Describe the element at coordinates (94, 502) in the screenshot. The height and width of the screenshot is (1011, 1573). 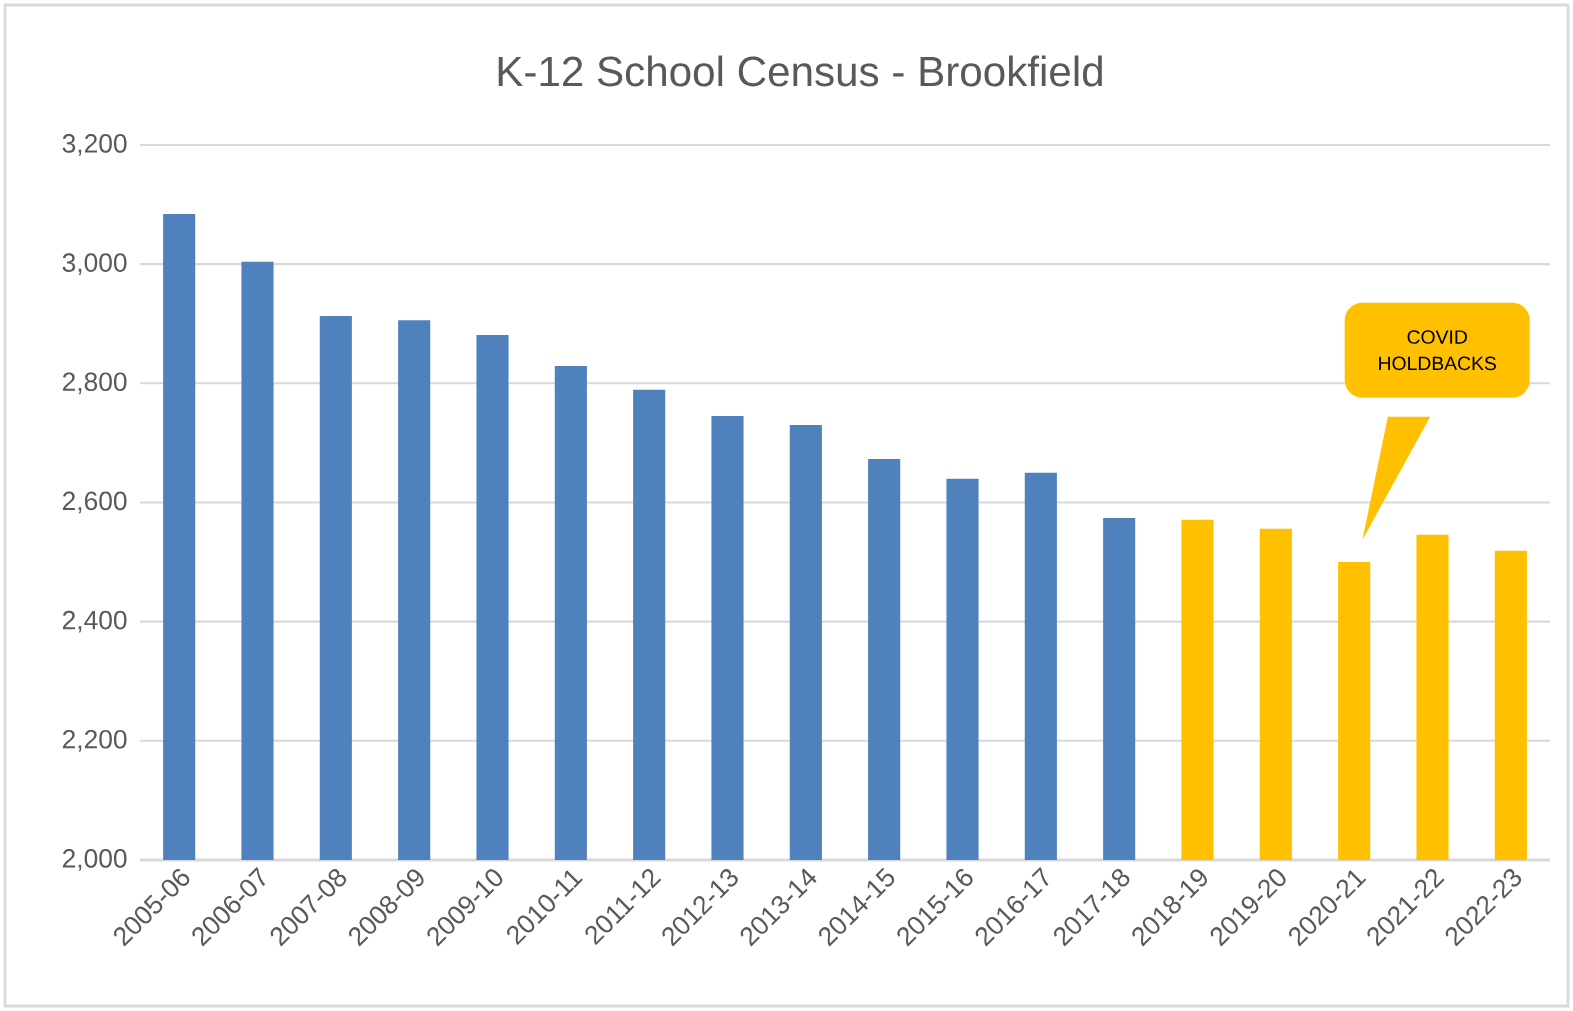
I see `y-tick-label: 2,600` at that location.